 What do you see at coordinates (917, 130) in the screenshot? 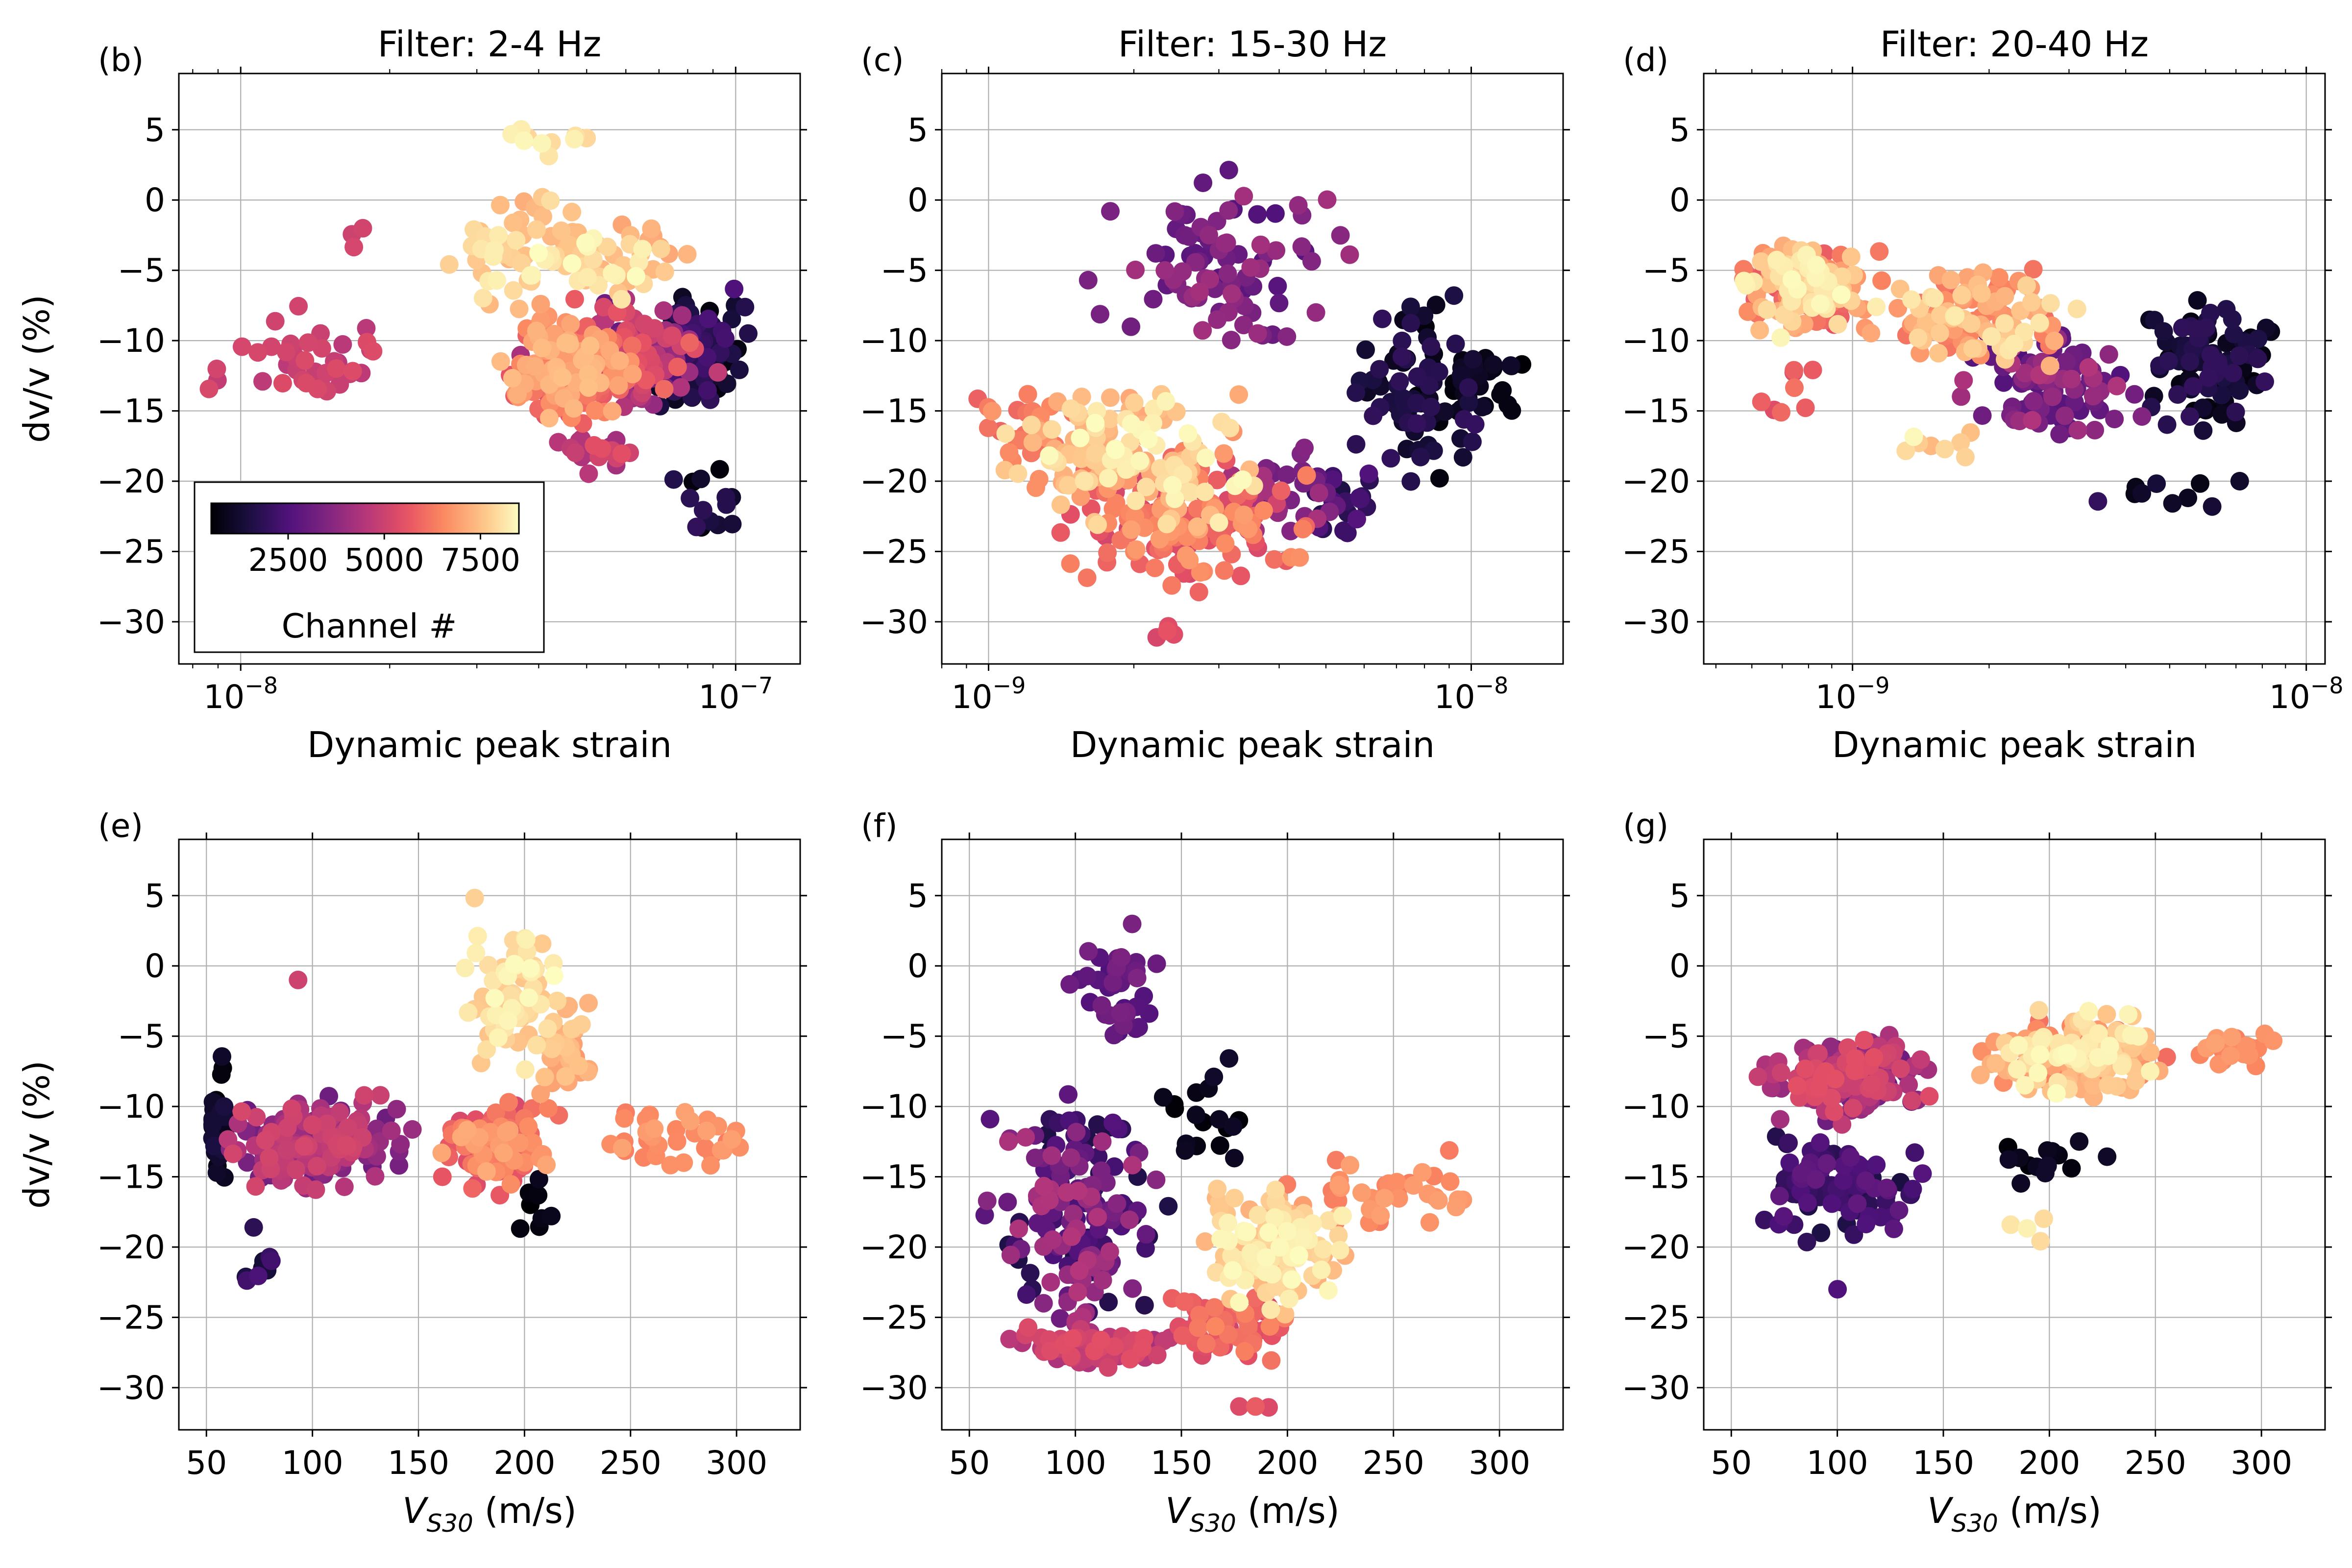
I see `y-tick-label: 5` at bounding box center [917, 130].